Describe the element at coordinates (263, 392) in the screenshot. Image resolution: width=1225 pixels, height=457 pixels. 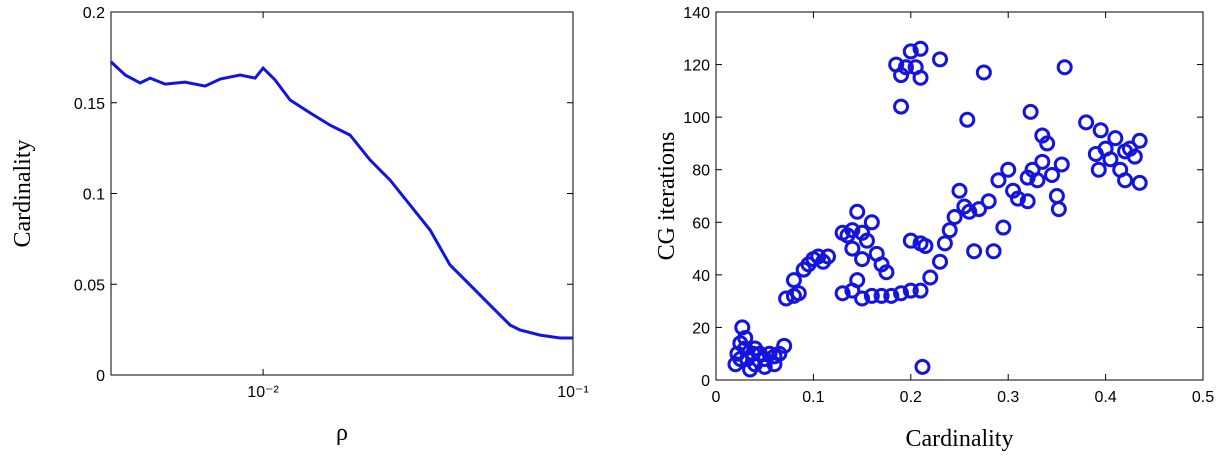
I see `x-tick-label: 10⁻²` at that location.